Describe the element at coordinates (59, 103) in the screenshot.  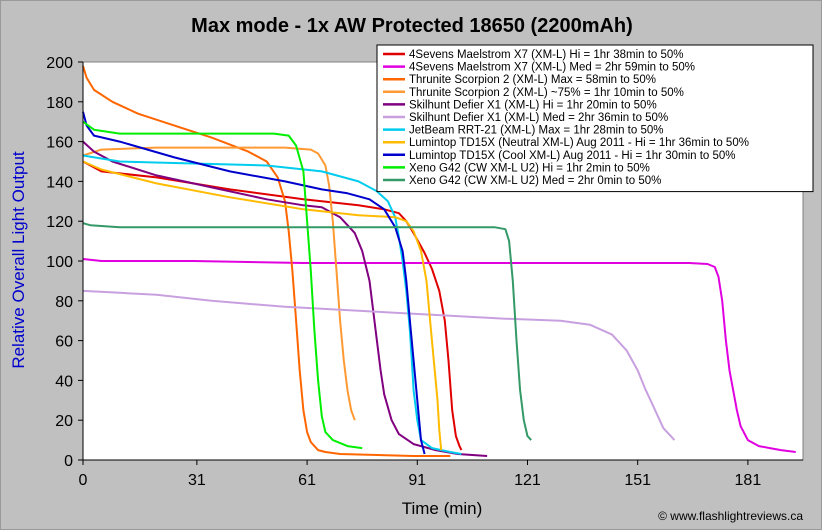
I see `y-tick-label: 180` at that location.